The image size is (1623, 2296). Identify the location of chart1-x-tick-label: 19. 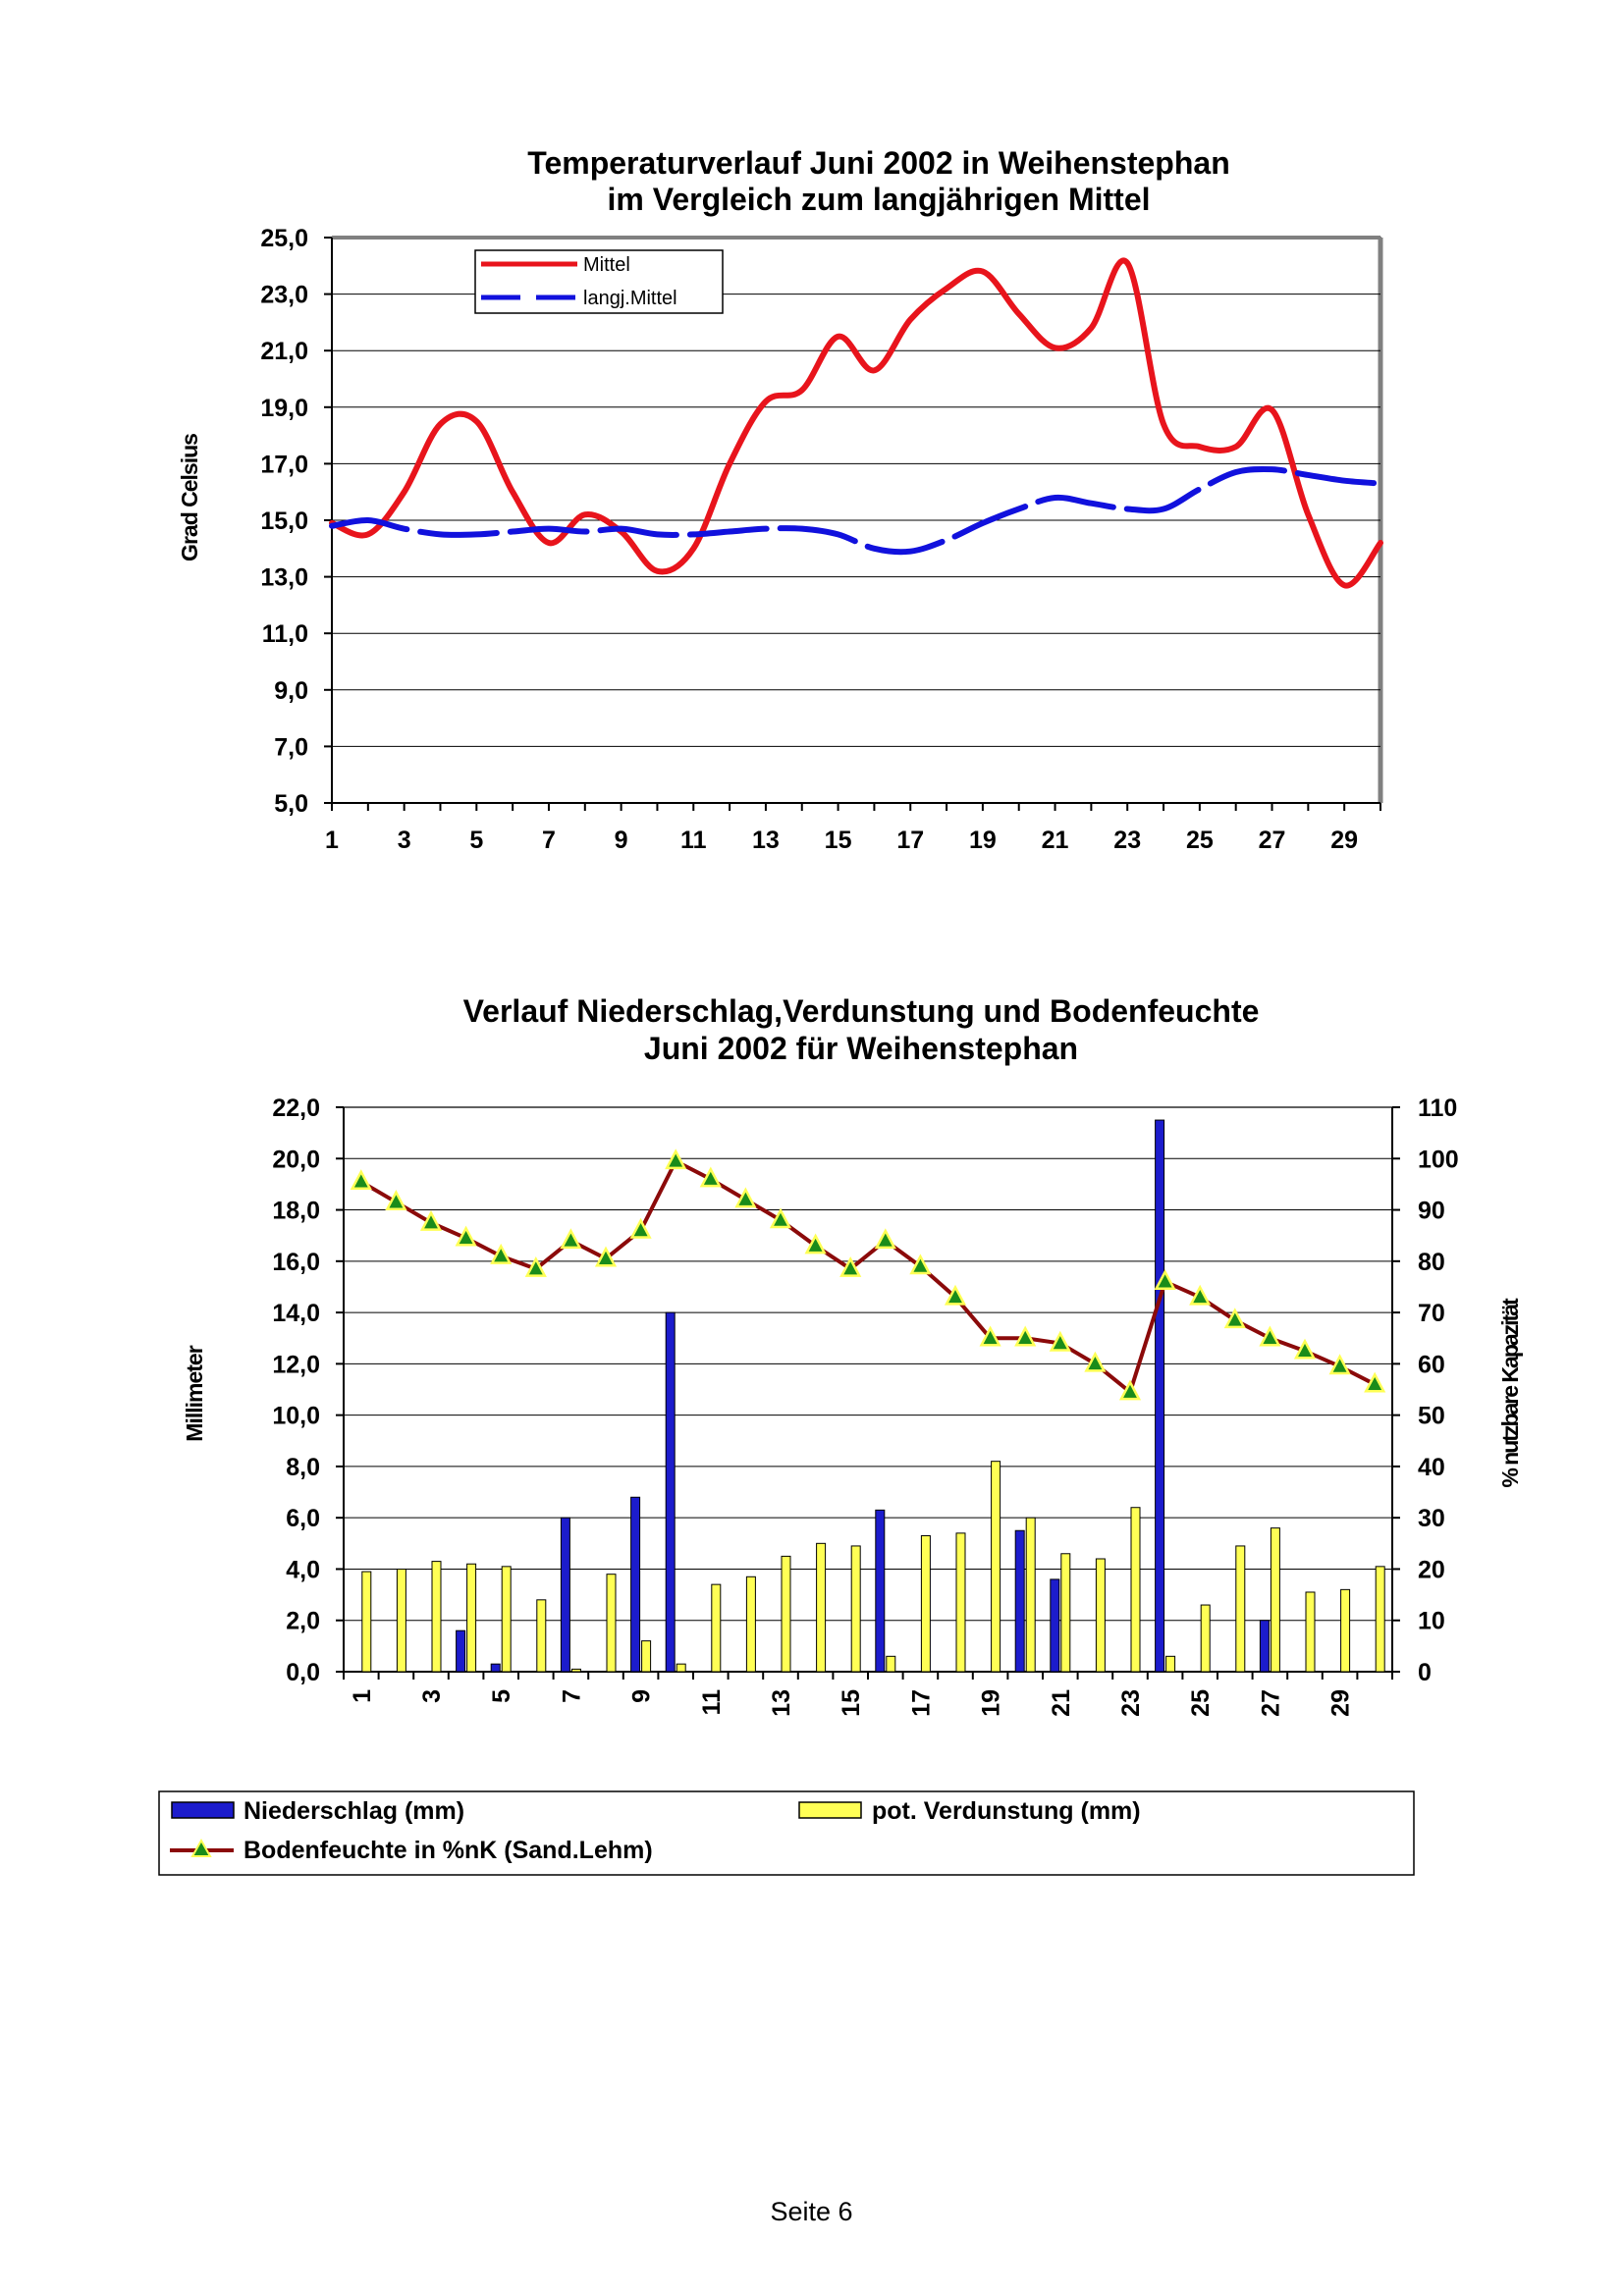
(983, 841).